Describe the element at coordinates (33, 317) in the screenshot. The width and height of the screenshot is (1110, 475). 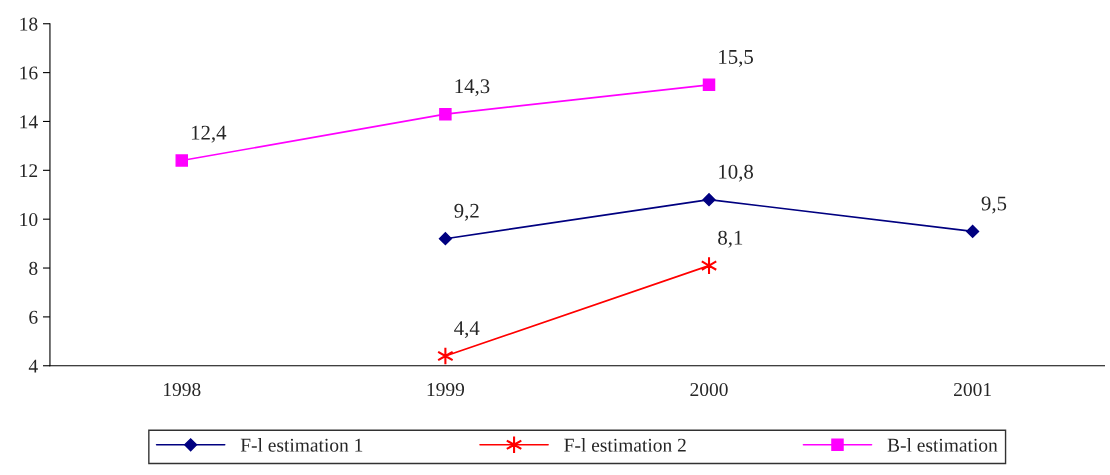
I see `y-tick-label: 6` at that location.